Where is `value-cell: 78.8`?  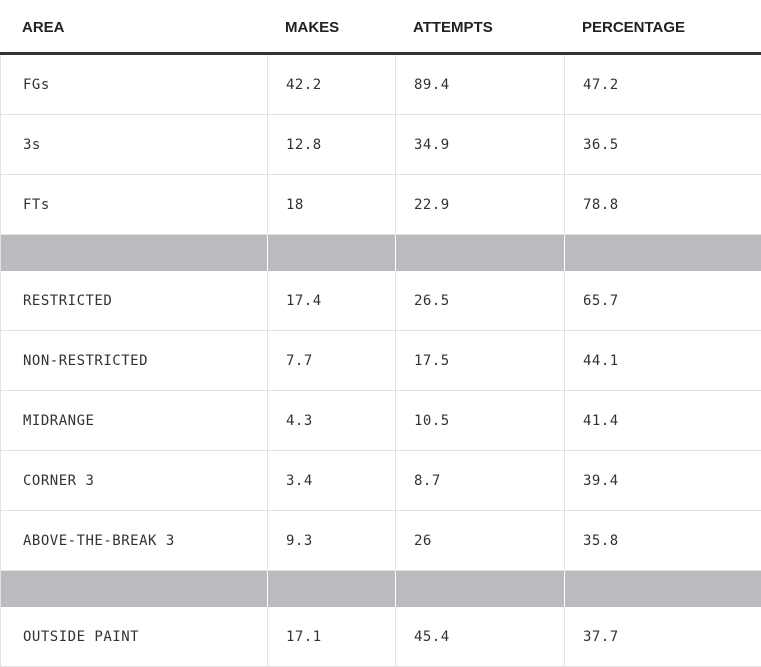
value-cell: 78.8 is located at coordinates (662, 204).